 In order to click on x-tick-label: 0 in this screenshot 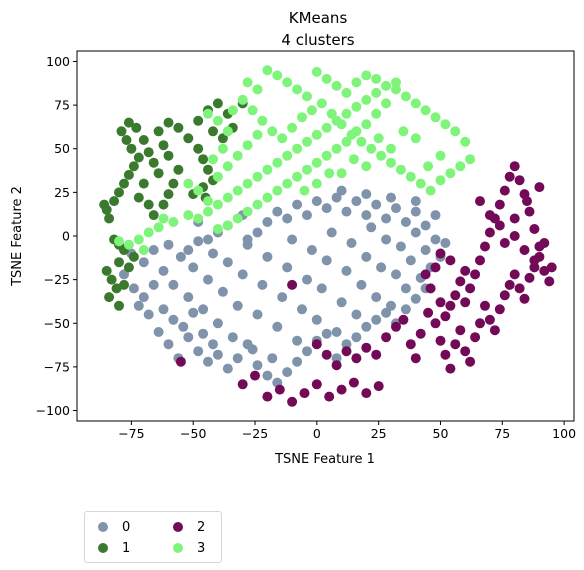, I will do `click(317, 433)`.